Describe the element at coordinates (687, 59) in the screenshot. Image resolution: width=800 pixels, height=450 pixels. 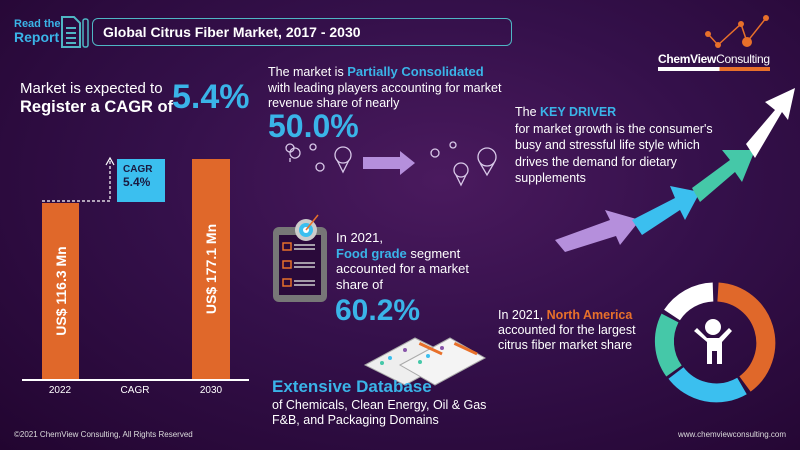
I see `logo-text-bold: ChemView` at that location.